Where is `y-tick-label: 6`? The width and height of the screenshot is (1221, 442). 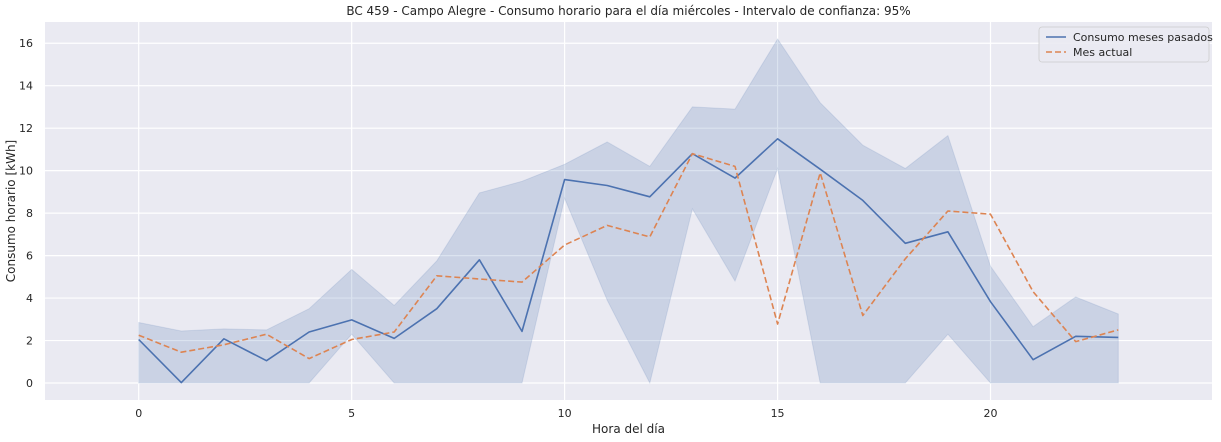 y-tick-label: 6 is located at coordinates (29, 256).